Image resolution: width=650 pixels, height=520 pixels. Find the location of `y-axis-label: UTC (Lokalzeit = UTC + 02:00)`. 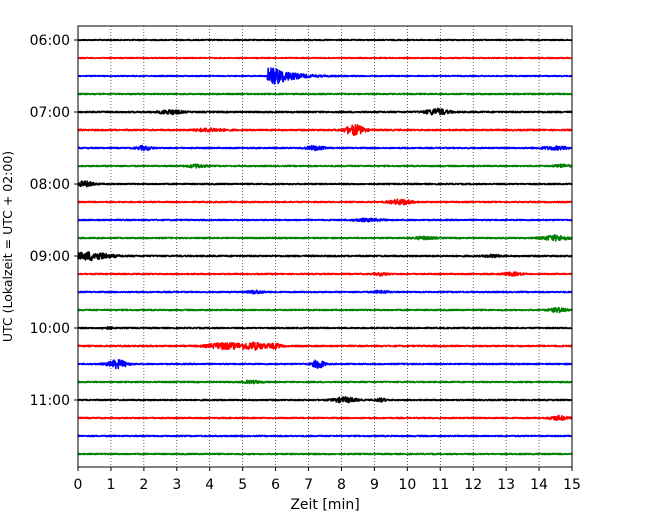

y-axis-label: UTC (Lokalzeit = UTC + 02:00) is located at coordinates (7, 246).